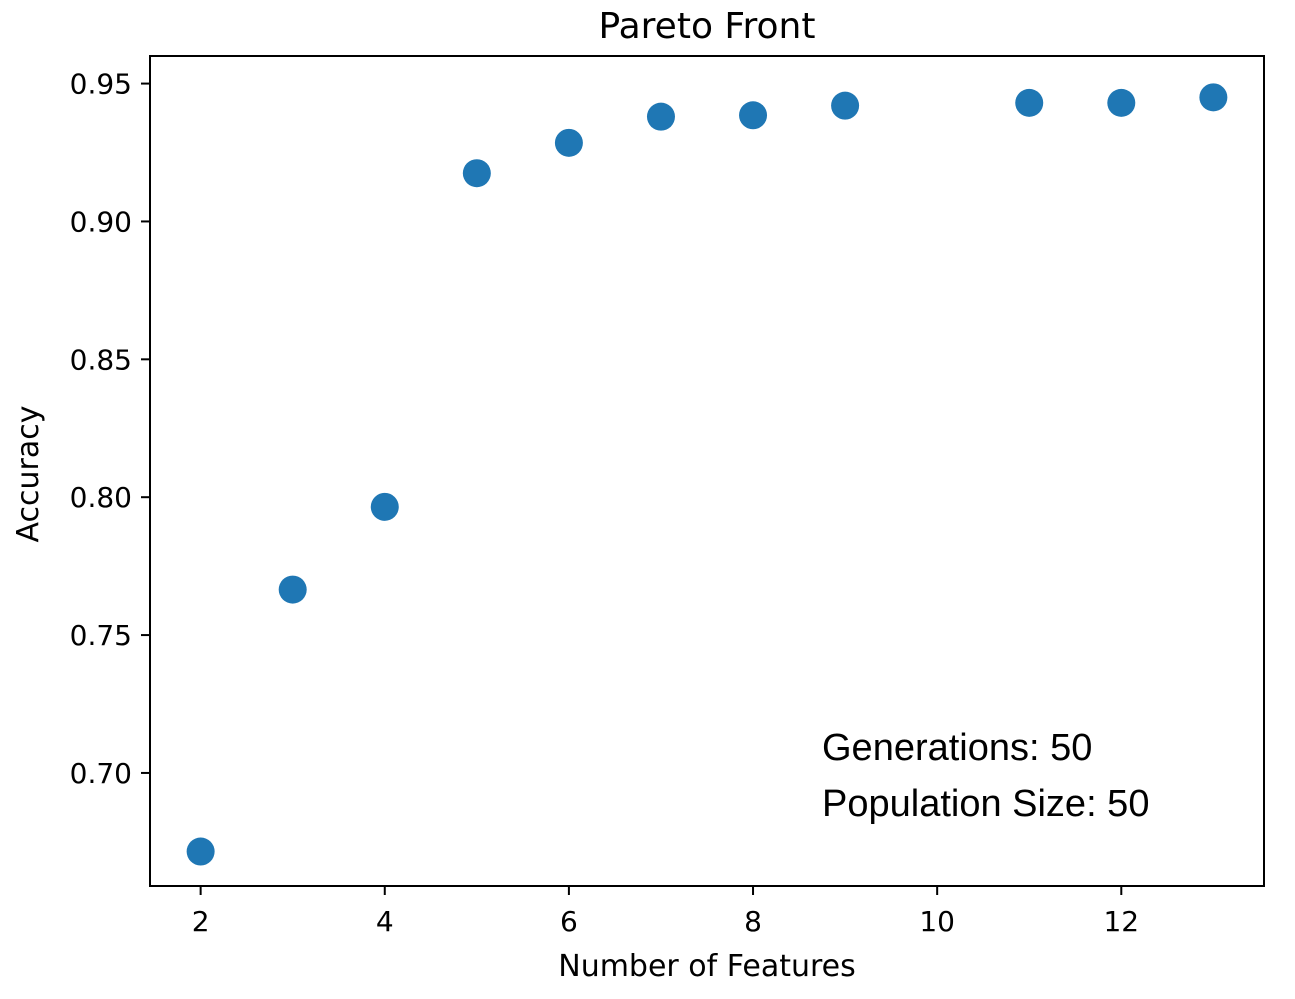 This screenshot has height=999, width=1295. What do you see at coordinates (101, 221) in the screenshot?
I see `y-tick-label: 0.90` at bounding box center [101, 221].